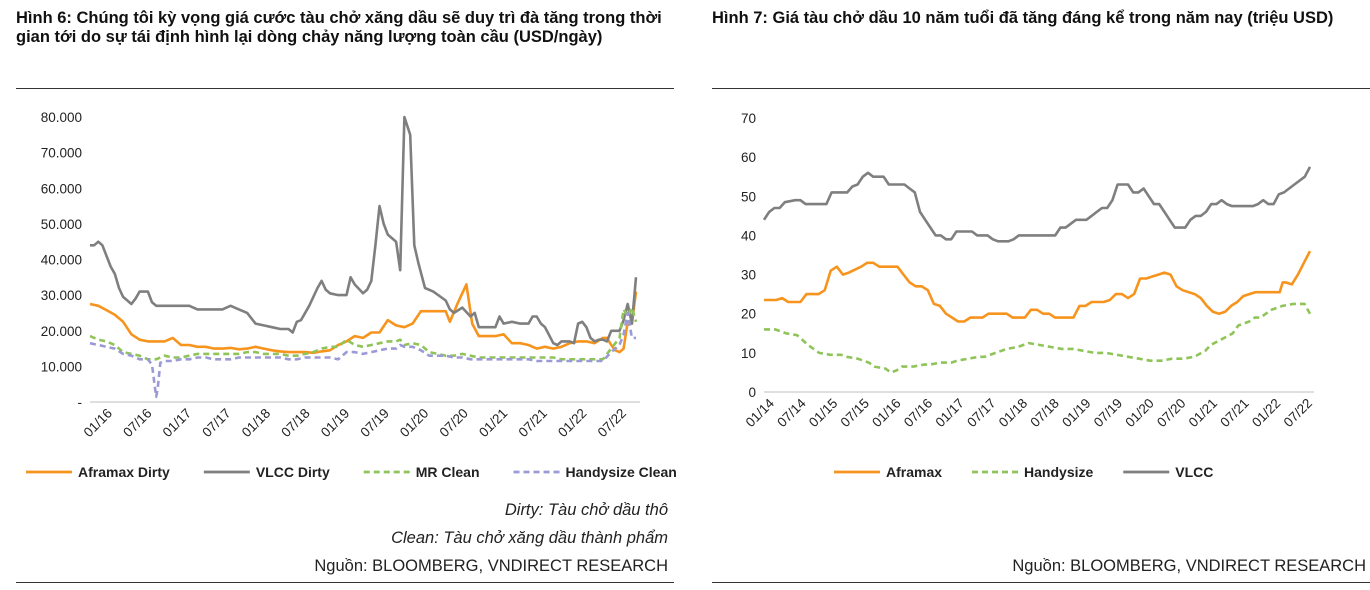 This screenshot has width=1370, height=590. Describe the element at coordinates (1108, 413) in the screenshot. I see `fig7-x-tick-label: 07/19` at that location.